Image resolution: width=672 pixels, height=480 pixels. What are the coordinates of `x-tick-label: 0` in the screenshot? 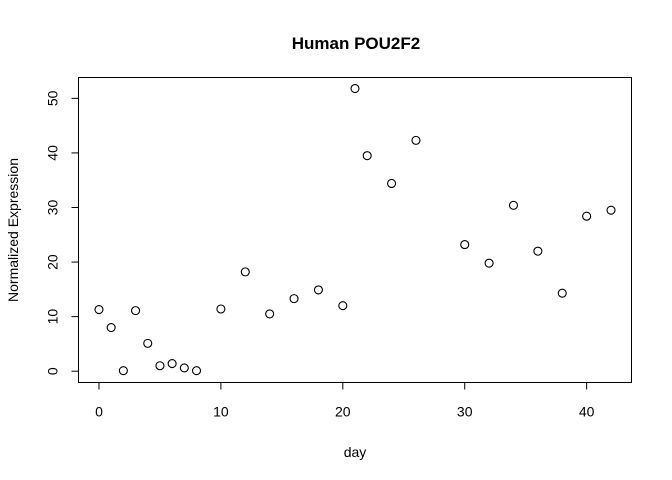 It's located at (99, 412).